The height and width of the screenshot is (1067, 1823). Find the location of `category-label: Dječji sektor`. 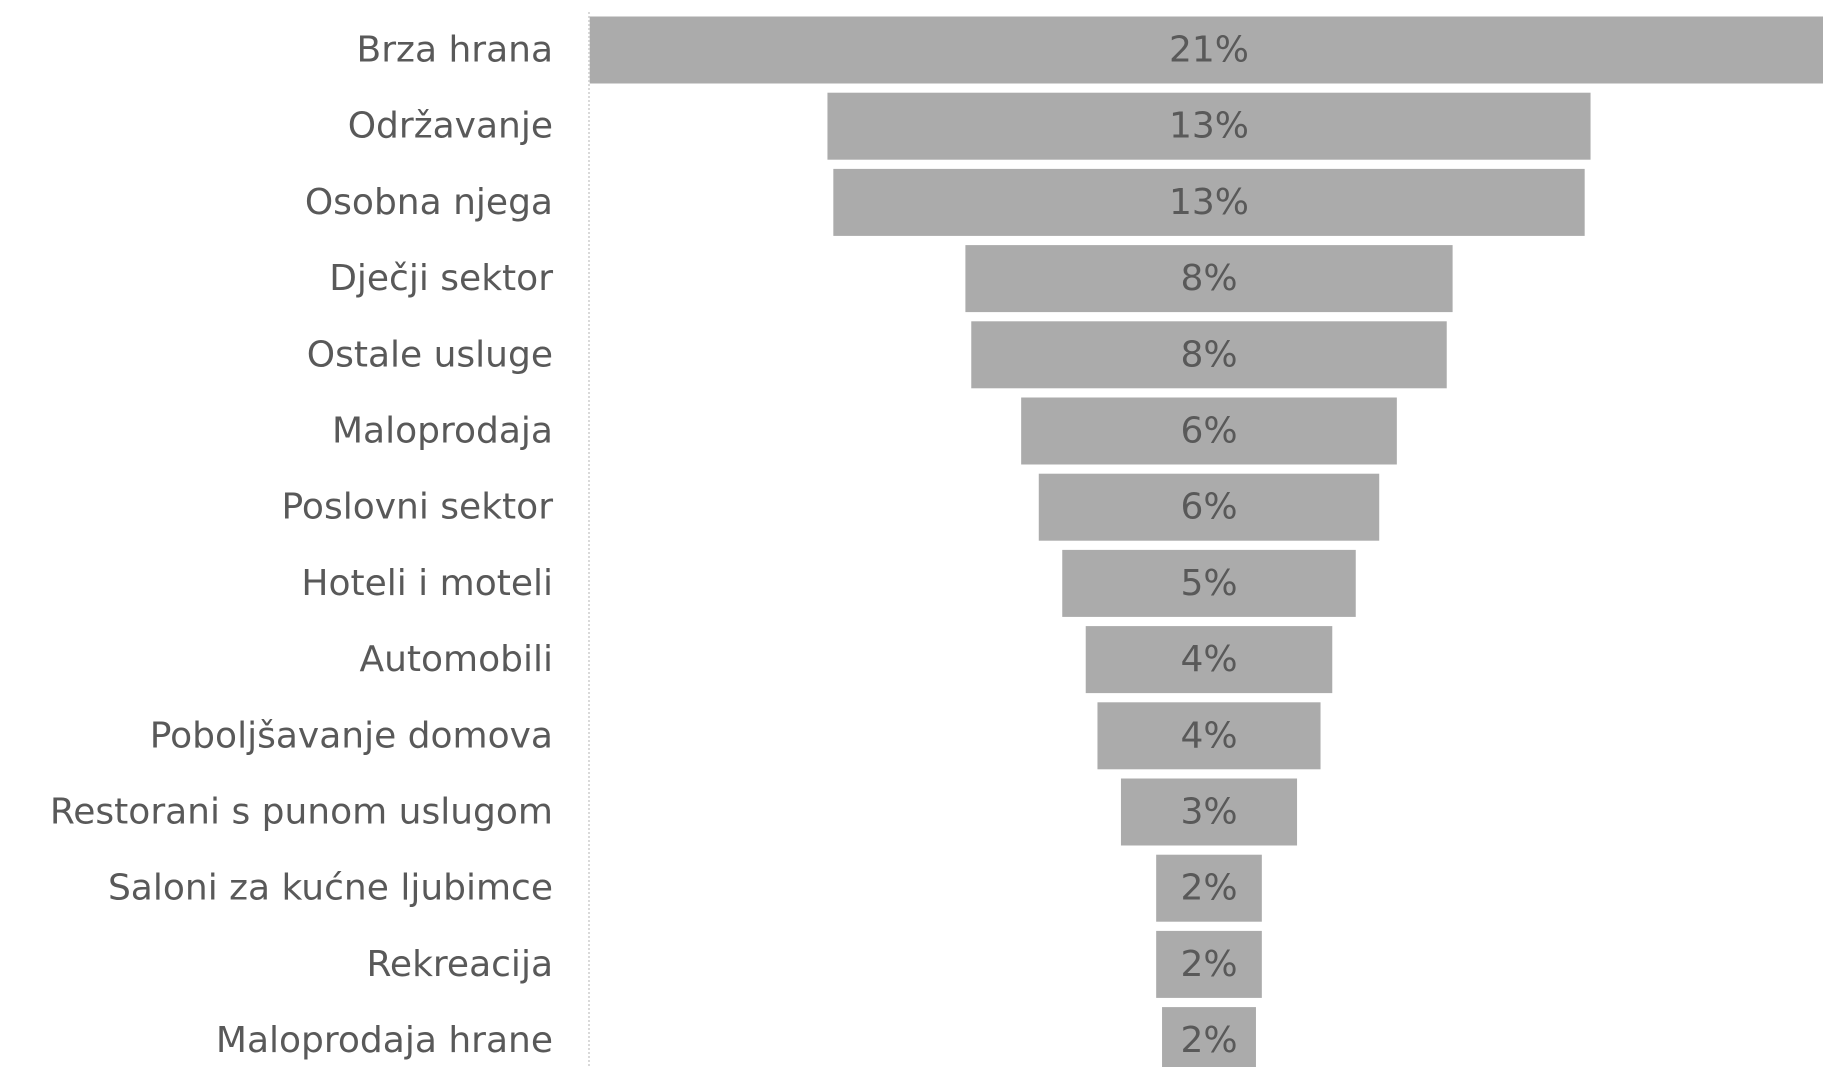

category-label: Dječji sektor is located at coordinates (441, 278).